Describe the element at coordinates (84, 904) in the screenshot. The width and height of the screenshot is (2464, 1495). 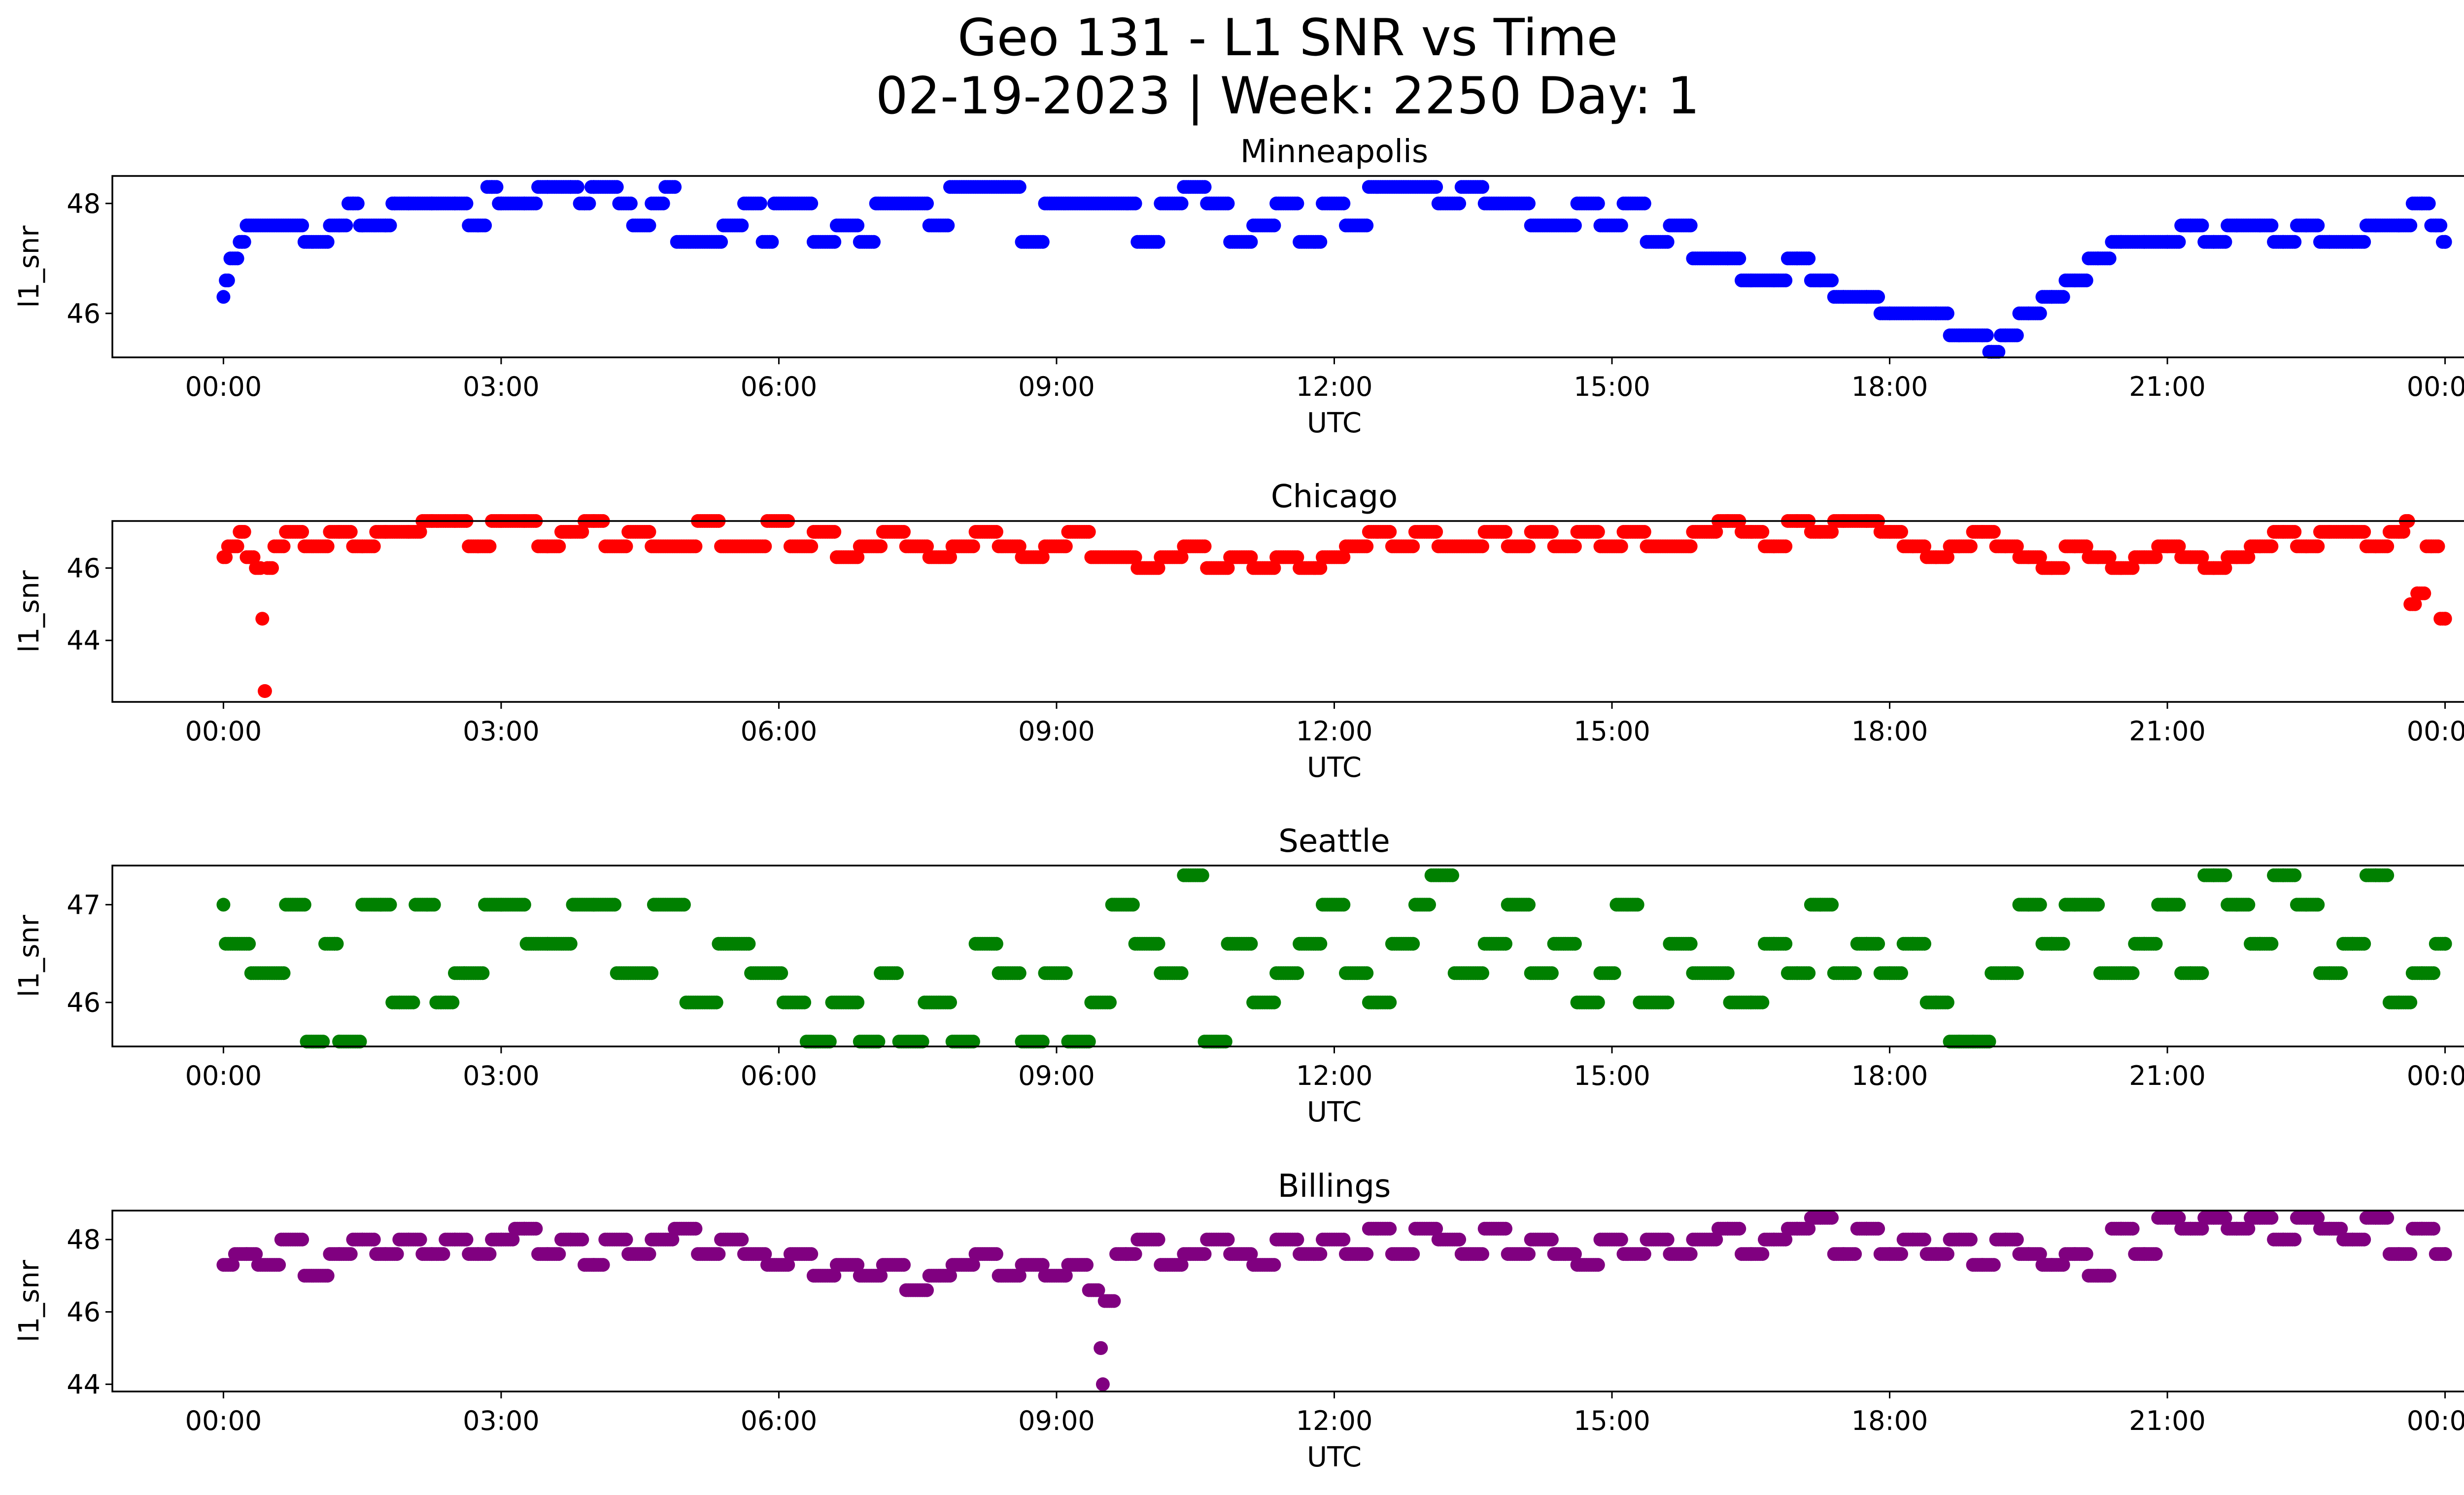
I see `y-tick-label: 47` at that location.